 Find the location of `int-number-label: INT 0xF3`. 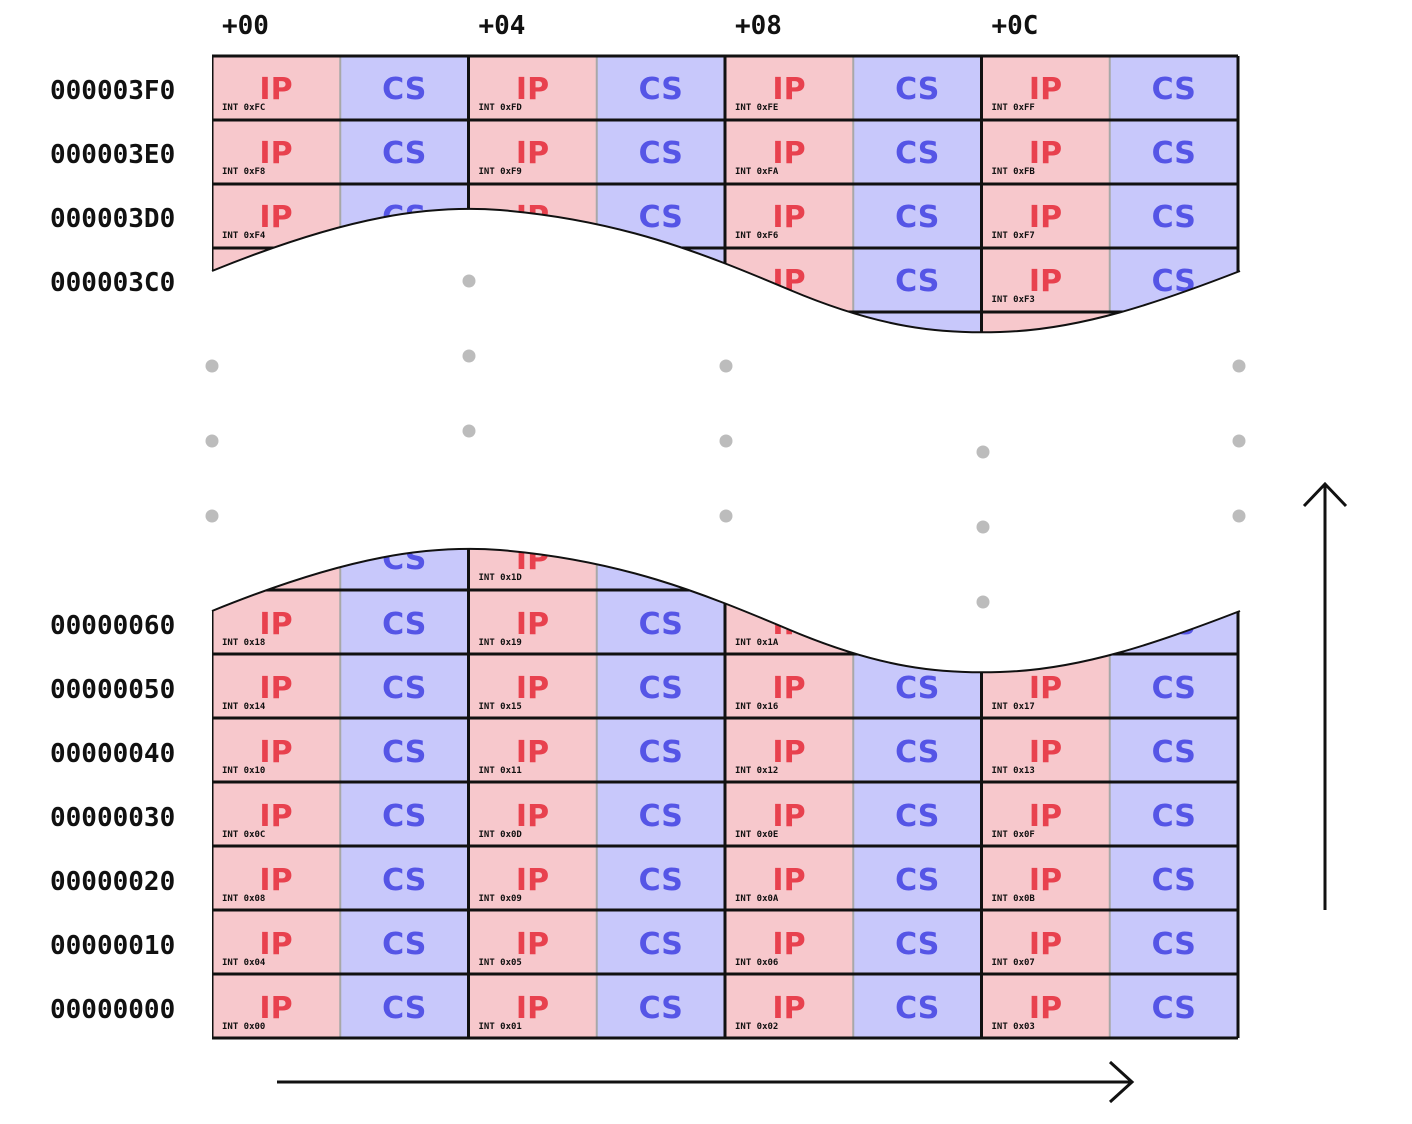

int-number-label: INT 0xF3 is located at coordinates (1013, 300).